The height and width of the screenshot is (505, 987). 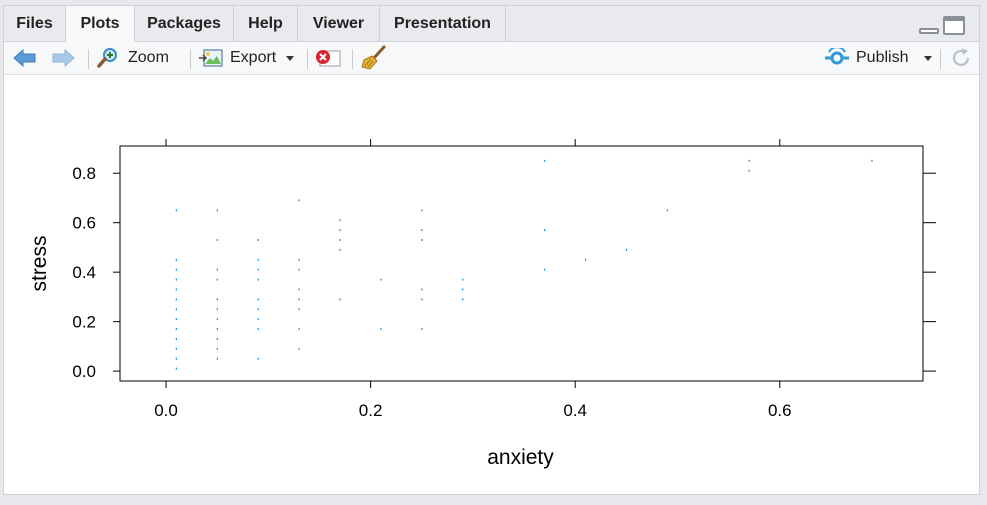 I want to click on publish-icon, so click(x=837, y=56).